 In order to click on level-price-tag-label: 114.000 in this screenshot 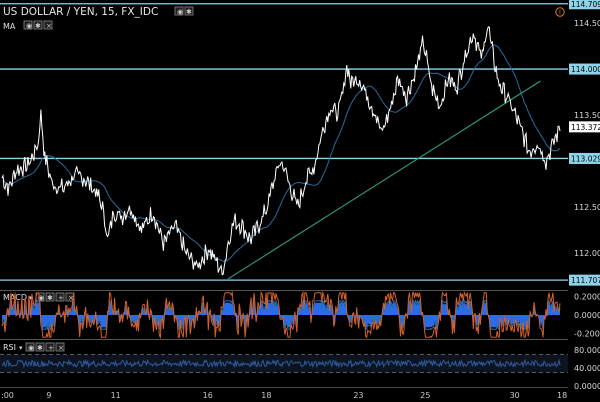, I will do `click(585, 69)`.